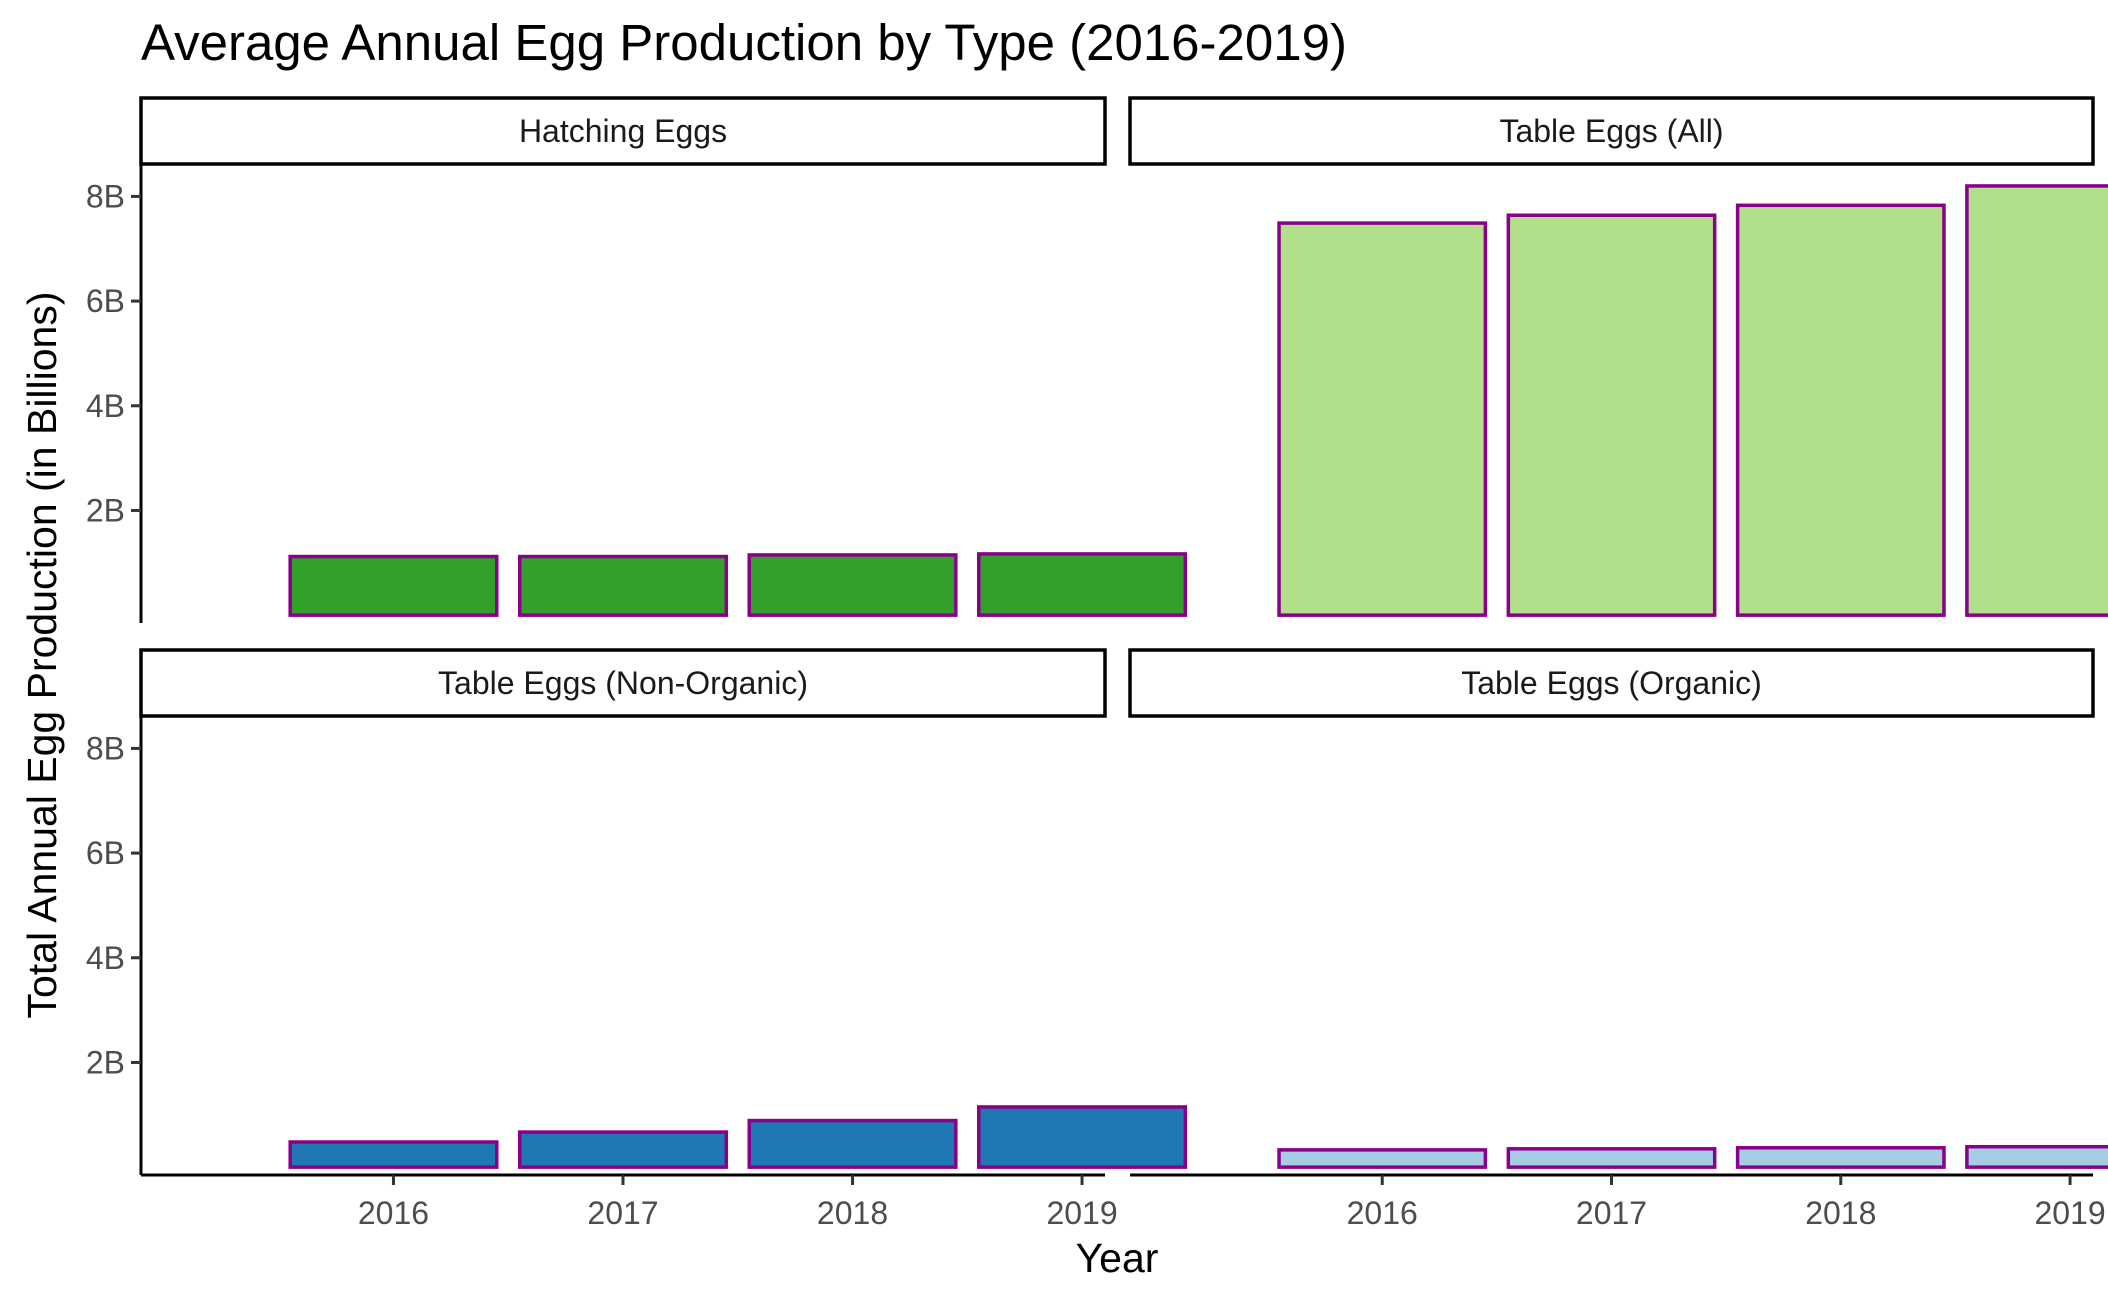 This screenshot has height=1302, width=2108. I want to click on facet-strip-table-eggs-organic, so click(1611, 683).